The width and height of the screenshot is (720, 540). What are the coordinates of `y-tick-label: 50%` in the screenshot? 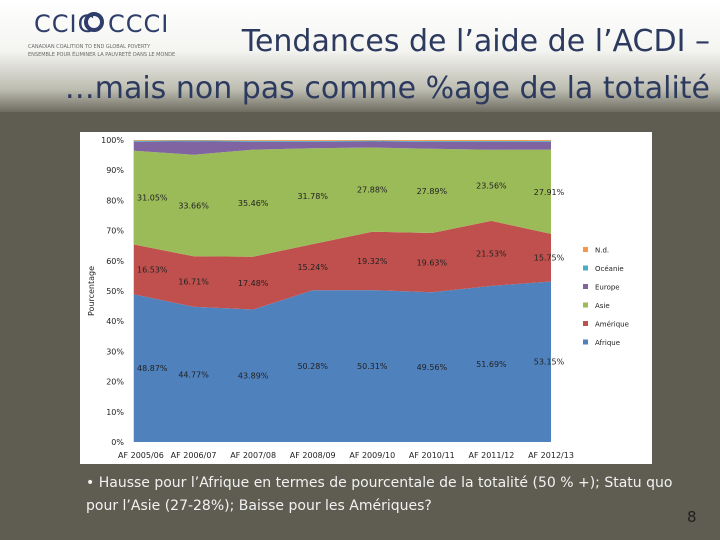 It's located at (115, 291).